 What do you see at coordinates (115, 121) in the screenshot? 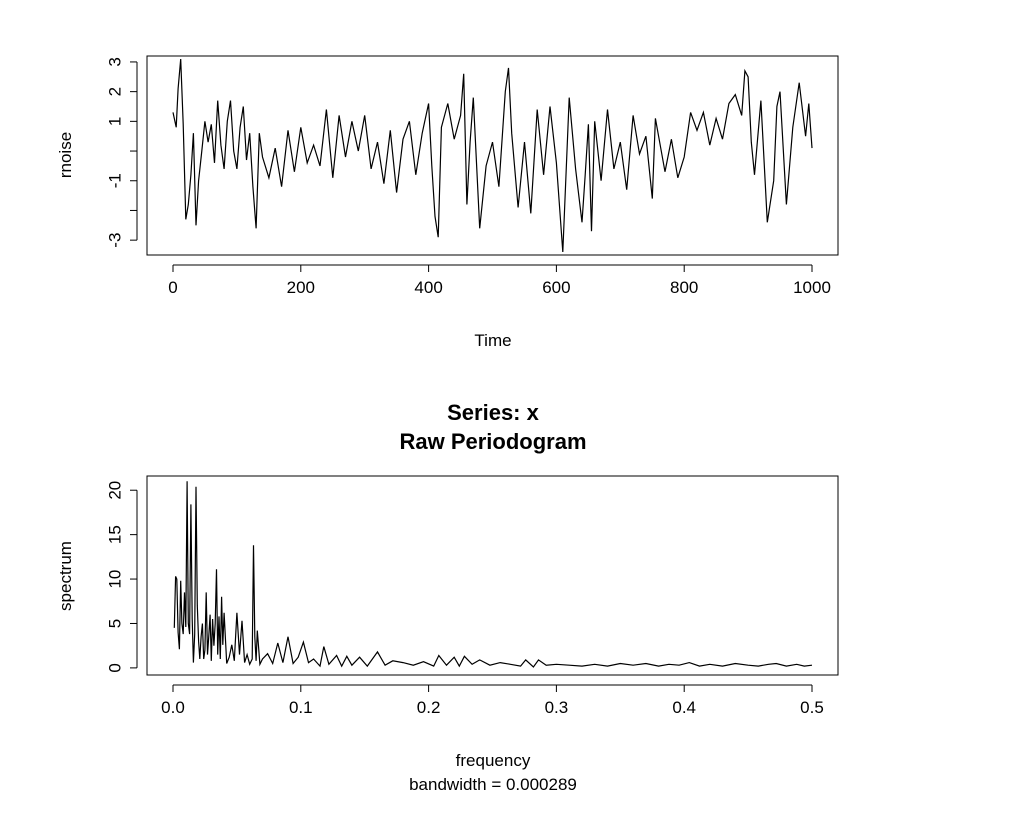
I see `rnoise-y-tick-label: 1` at bounding box center [115, 121].